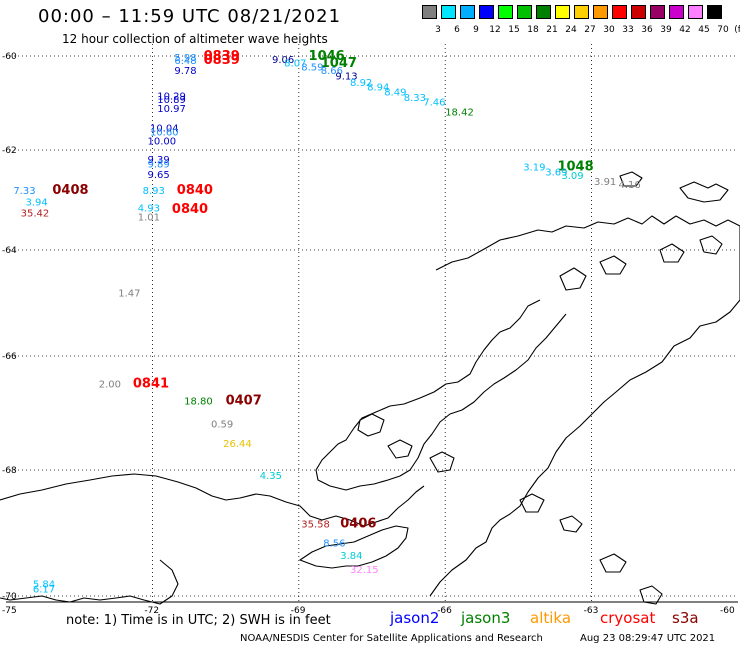  Describe the element at coordinates (704, 192) in the screenshot. I see `coastline-islands-i` at that location.